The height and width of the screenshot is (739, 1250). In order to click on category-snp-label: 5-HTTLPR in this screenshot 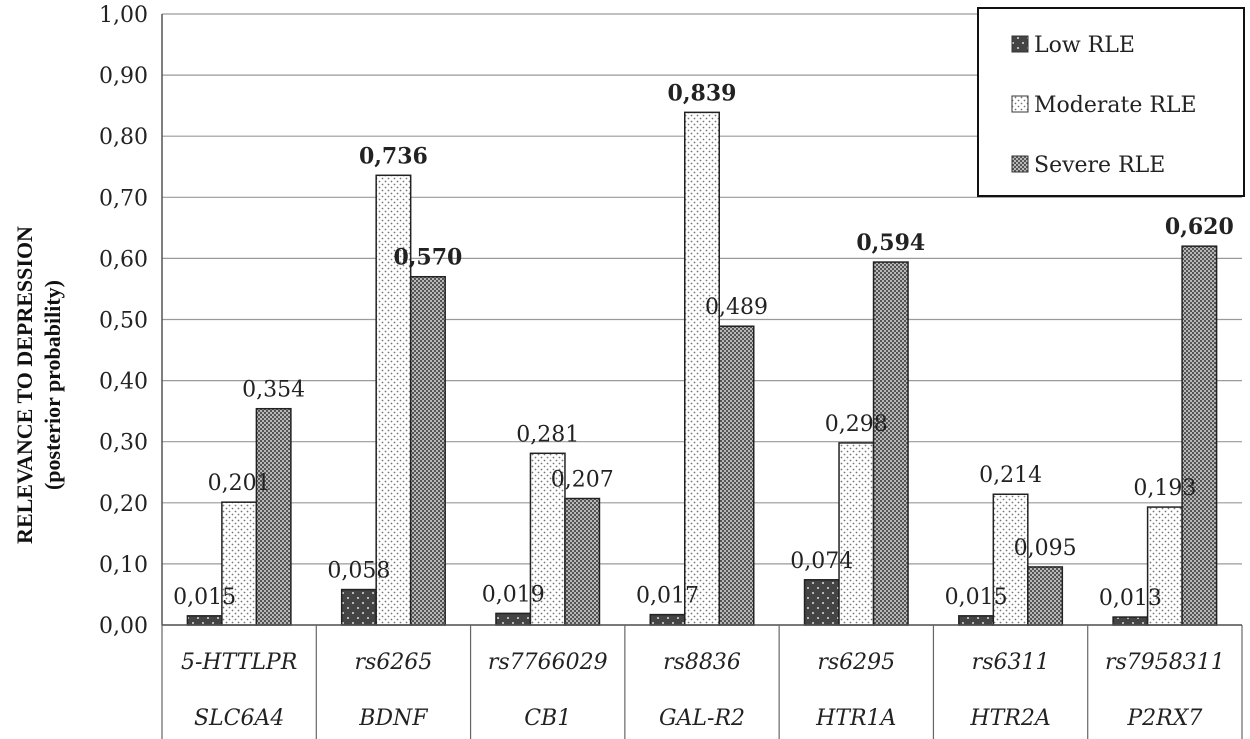, I will do `click(239, 662)`.